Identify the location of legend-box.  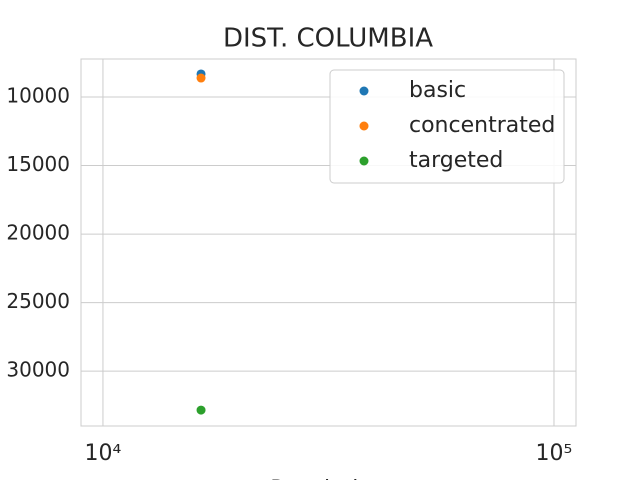
(447, 126).